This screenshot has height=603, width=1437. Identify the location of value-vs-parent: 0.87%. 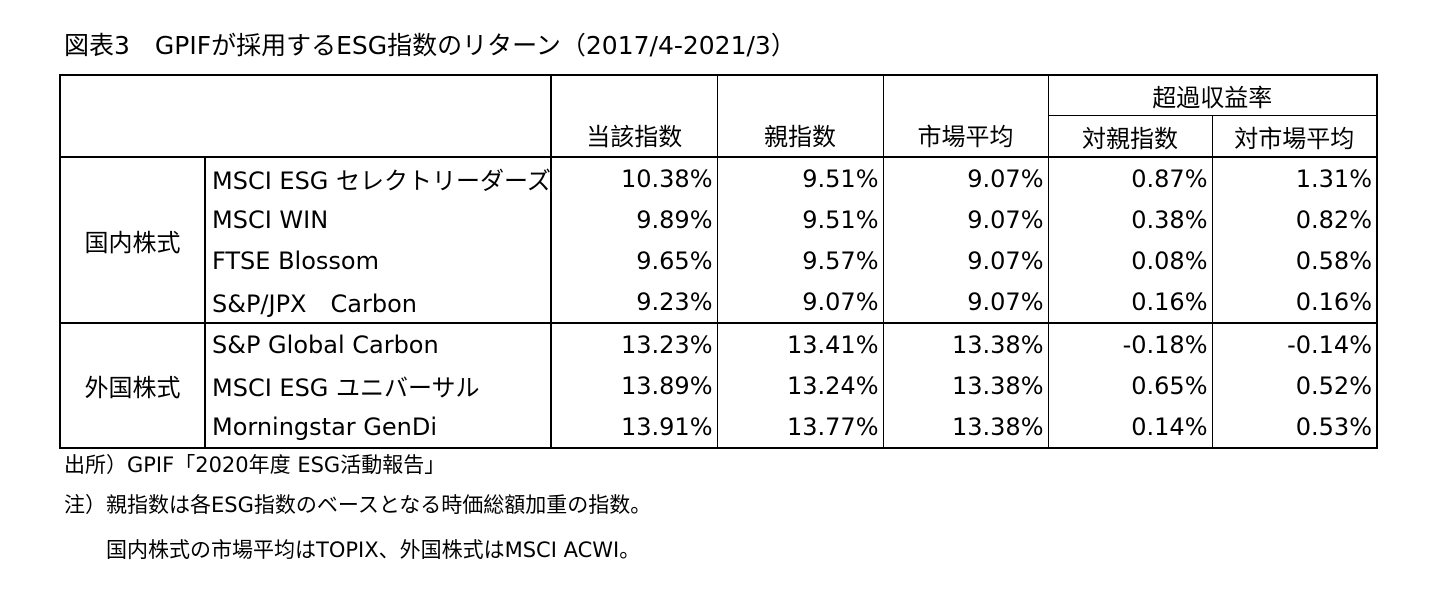
(1130, 177).